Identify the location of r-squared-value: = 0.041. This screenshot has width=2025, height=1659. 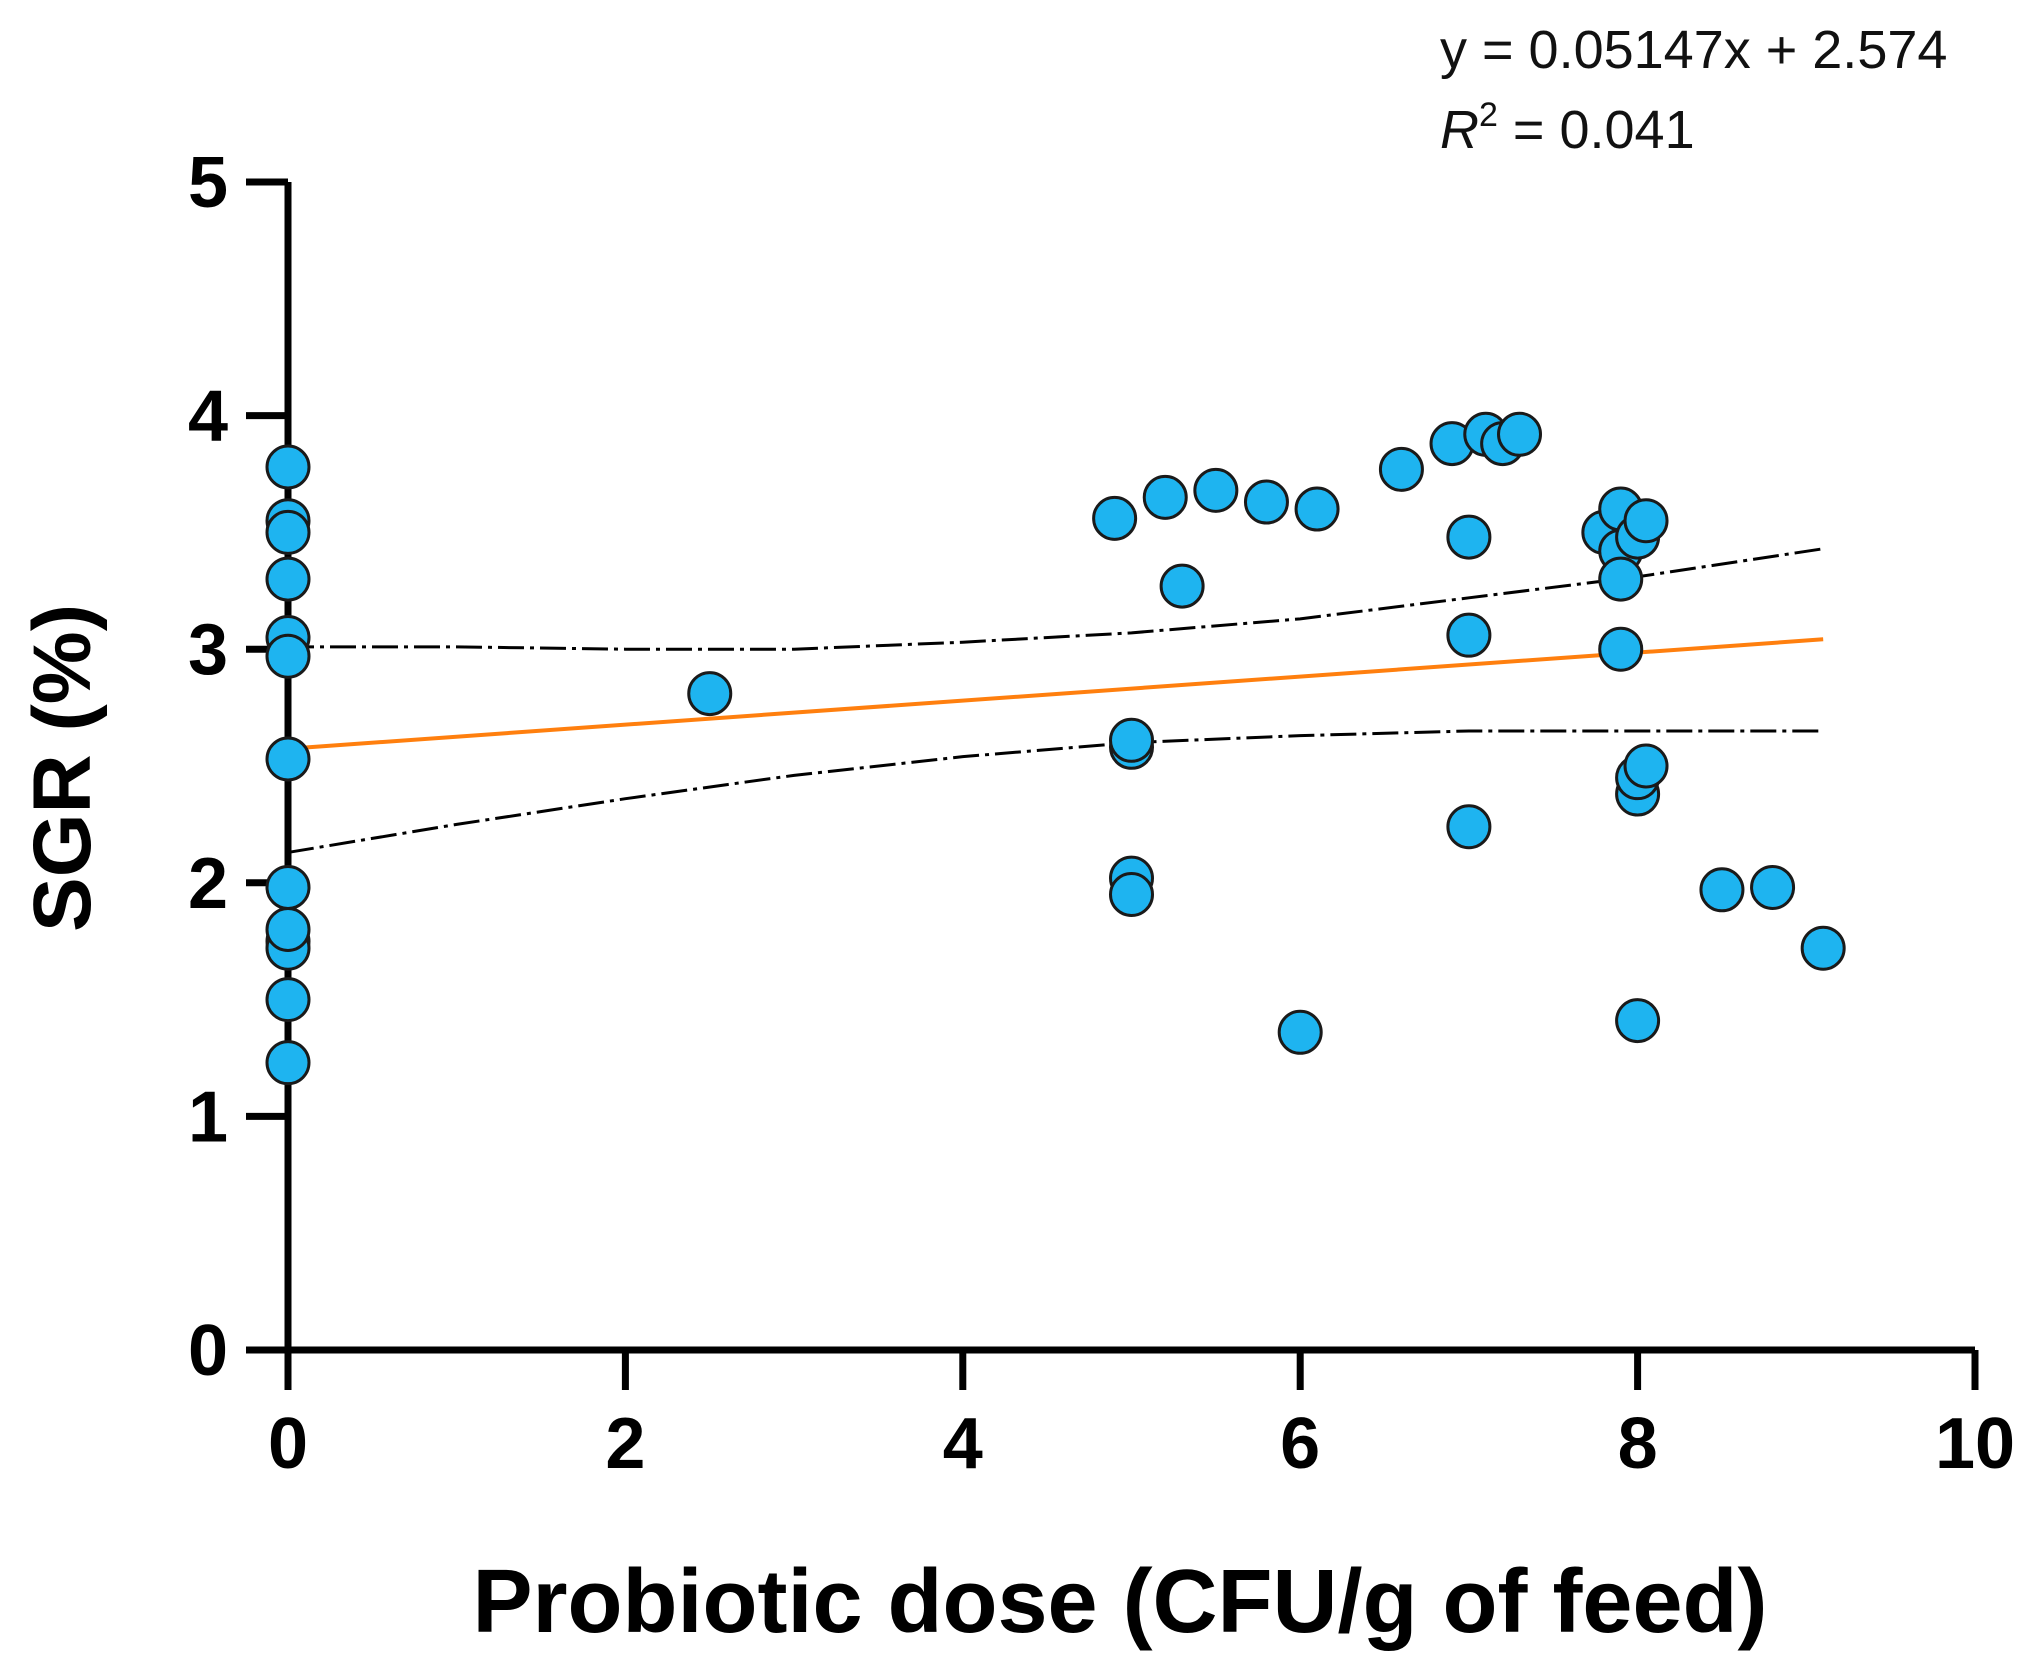
(1596, 130).